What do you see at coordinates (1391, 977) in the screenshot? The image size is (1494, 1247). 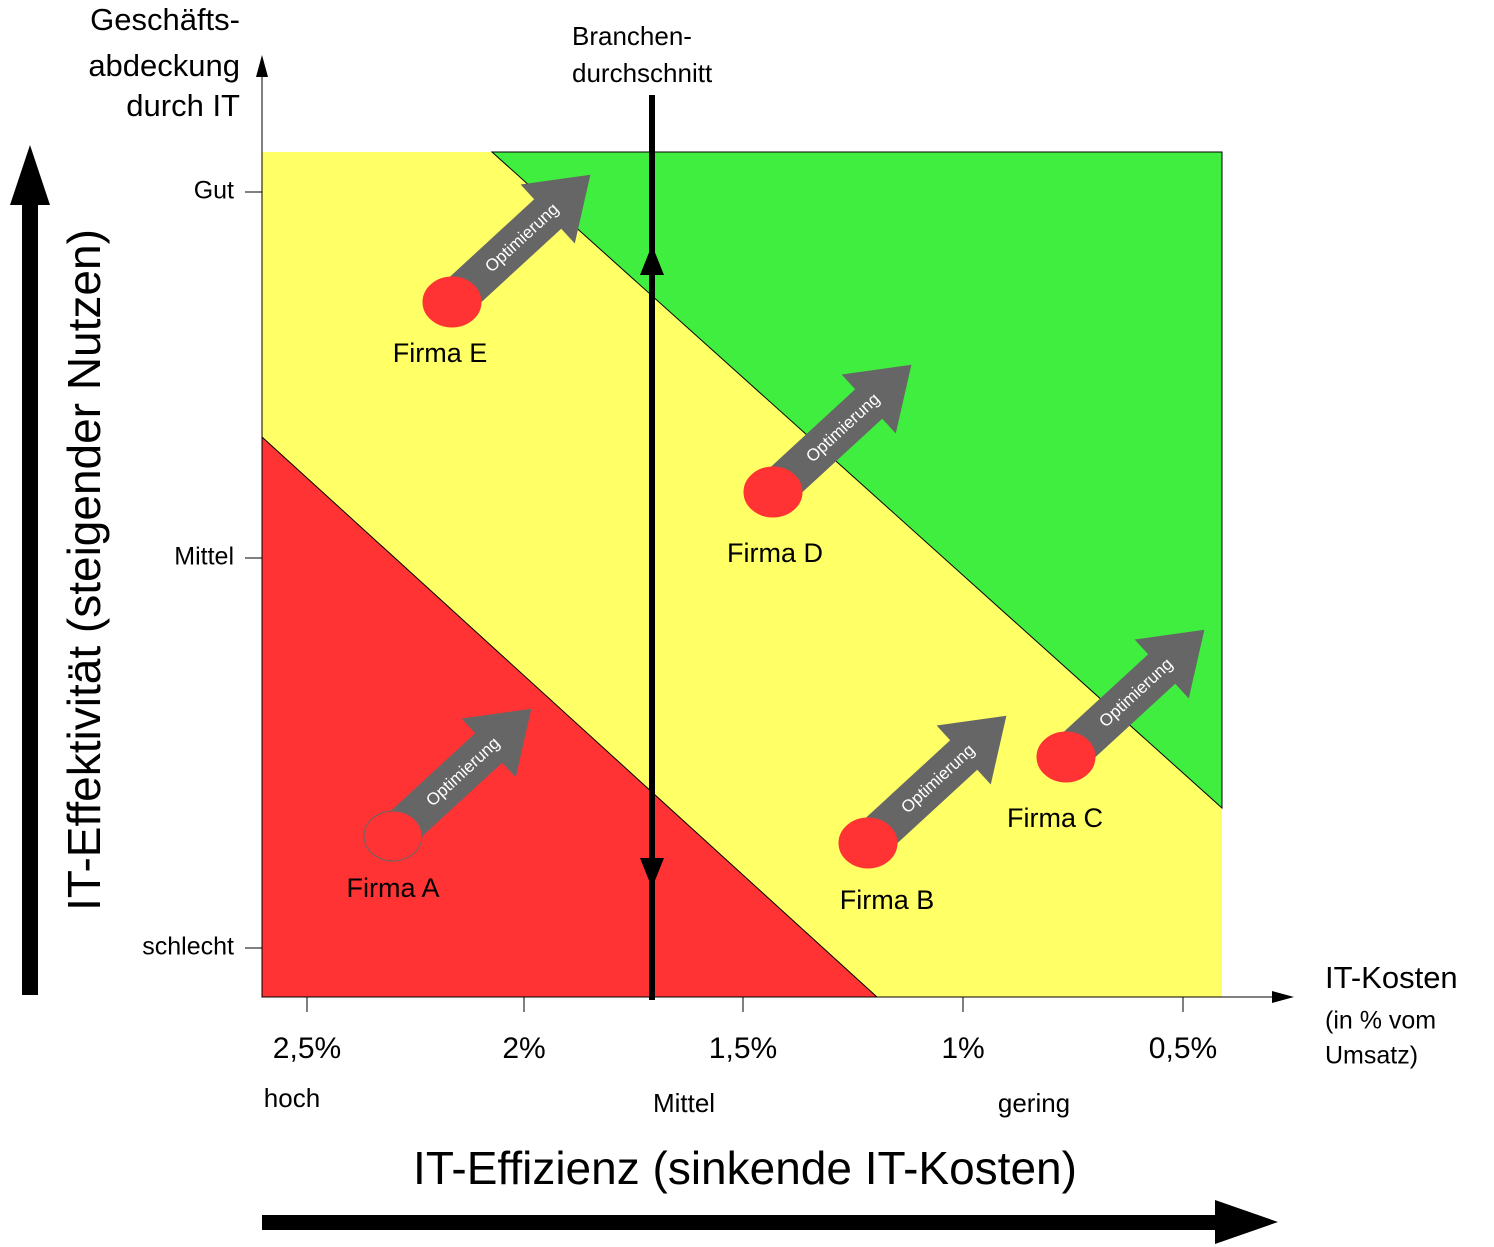 I see `x-axis-title: IT-Kosten` at bounding box center [1391, 977].